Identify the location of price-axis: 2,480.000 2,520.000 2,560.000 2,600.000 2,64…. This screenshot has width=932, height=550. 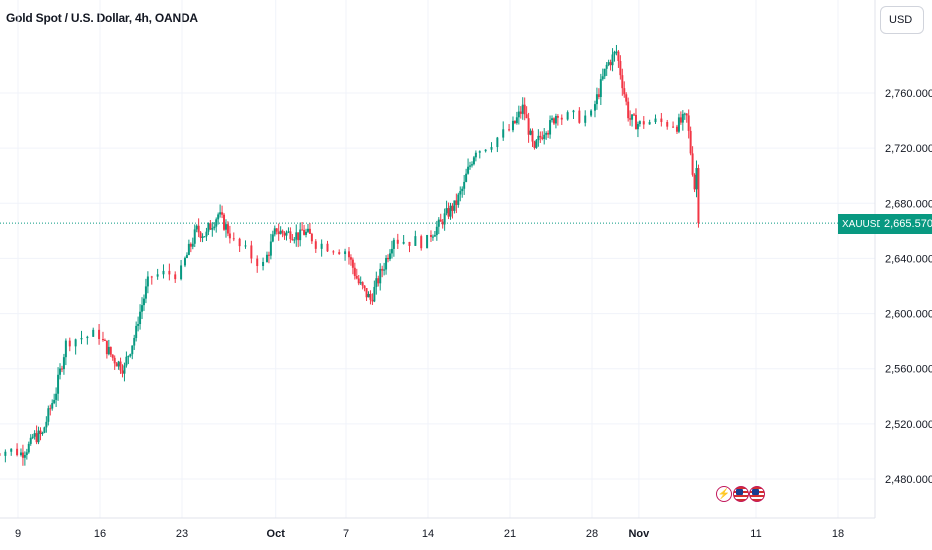
(908, 287).